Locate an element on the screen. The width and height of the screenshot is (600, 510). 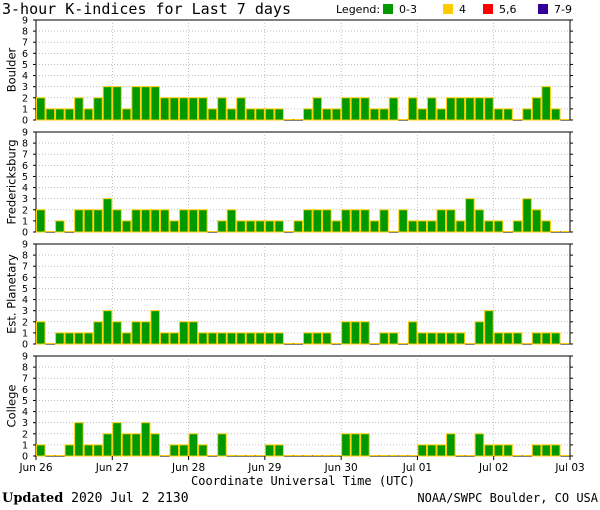
legend-label-7-9: 7-9 is located at coordinates (563, 9).